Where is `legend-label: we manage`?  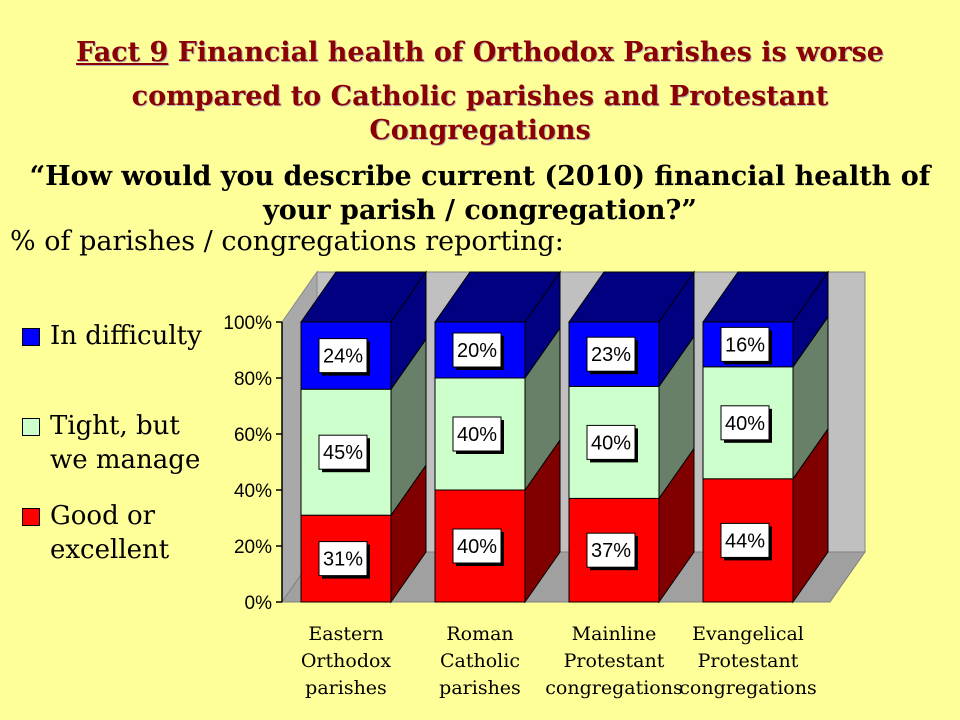
legend-label: we manage is located at coordinates (125, 460).